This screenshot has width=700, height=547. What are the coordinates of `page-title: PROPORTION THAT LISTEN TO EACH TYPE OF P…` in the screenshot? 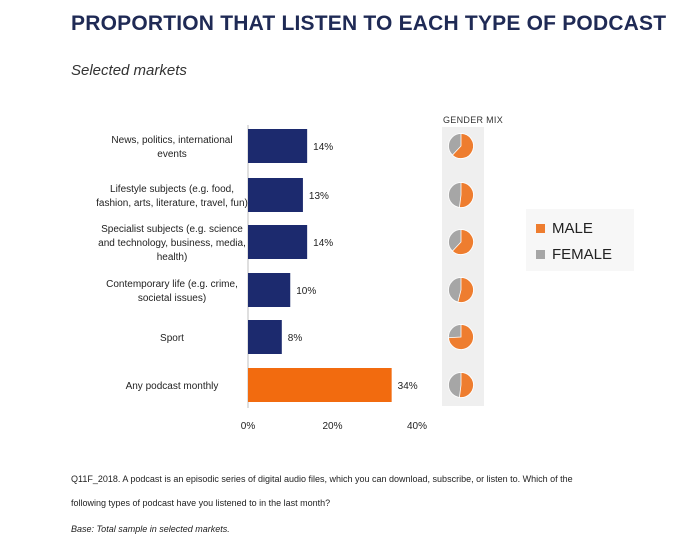 It's located at (369, 23).